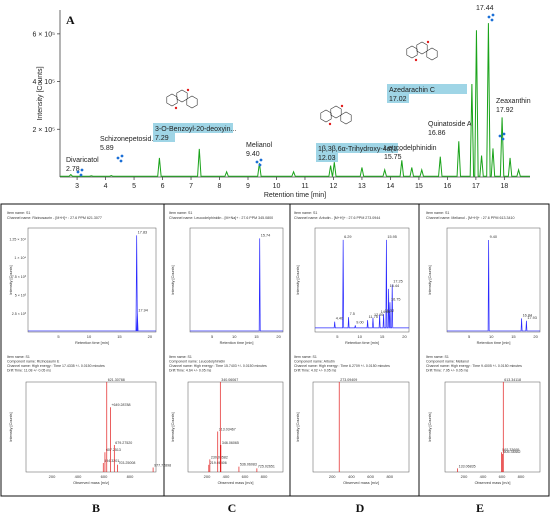 This screenshot has height=520, width=550. Describe the element at coordinates (116, 380) in the screenshot. I see `stick-label: 621.30788` at that location.